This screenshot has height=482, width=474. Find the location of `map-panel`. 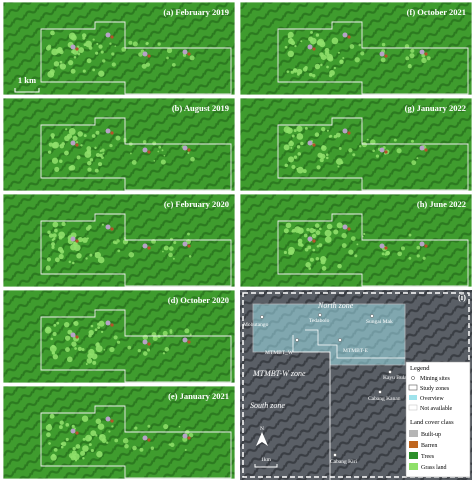

map-panel is located at coordinates (119, 144).